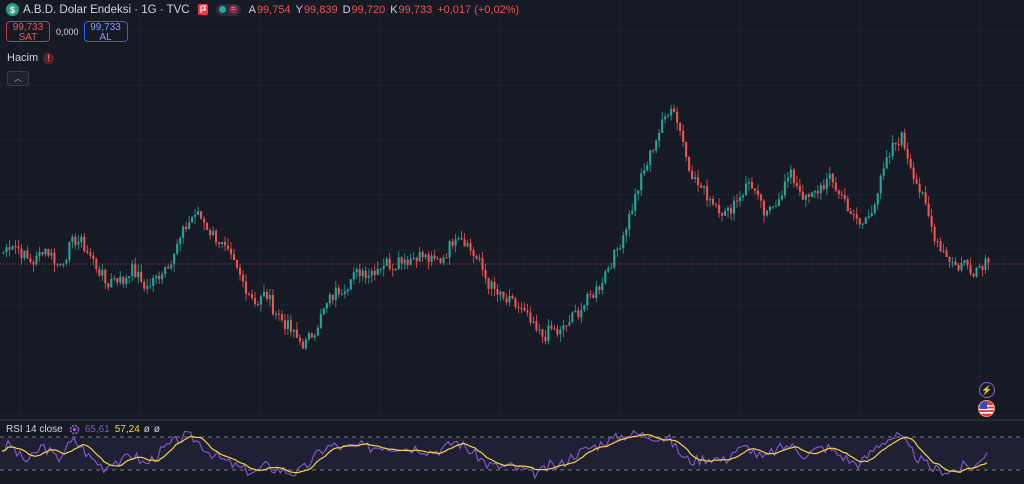 This screenshot has height=484, width=1024. Describe the element at coordinates (202, 9) in the screenshot. I see `red-flag-icon` at that location.